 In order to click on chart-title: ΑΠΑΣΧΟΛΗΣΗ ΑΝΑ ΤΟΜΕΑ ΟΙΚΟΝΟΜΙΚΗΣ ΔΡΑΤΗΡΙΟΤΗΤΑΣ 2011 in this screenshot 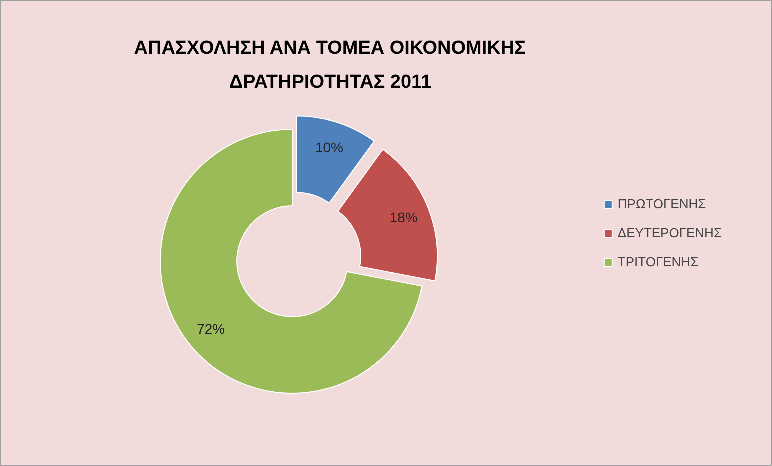, I will do `click(330, 65)`.